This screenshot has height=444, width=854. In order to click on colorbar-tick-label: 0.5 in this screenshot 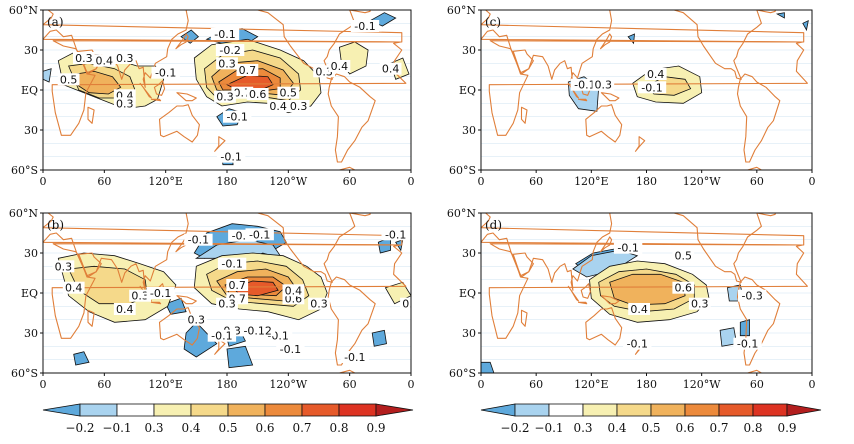, I will do `click(227, 428)`.